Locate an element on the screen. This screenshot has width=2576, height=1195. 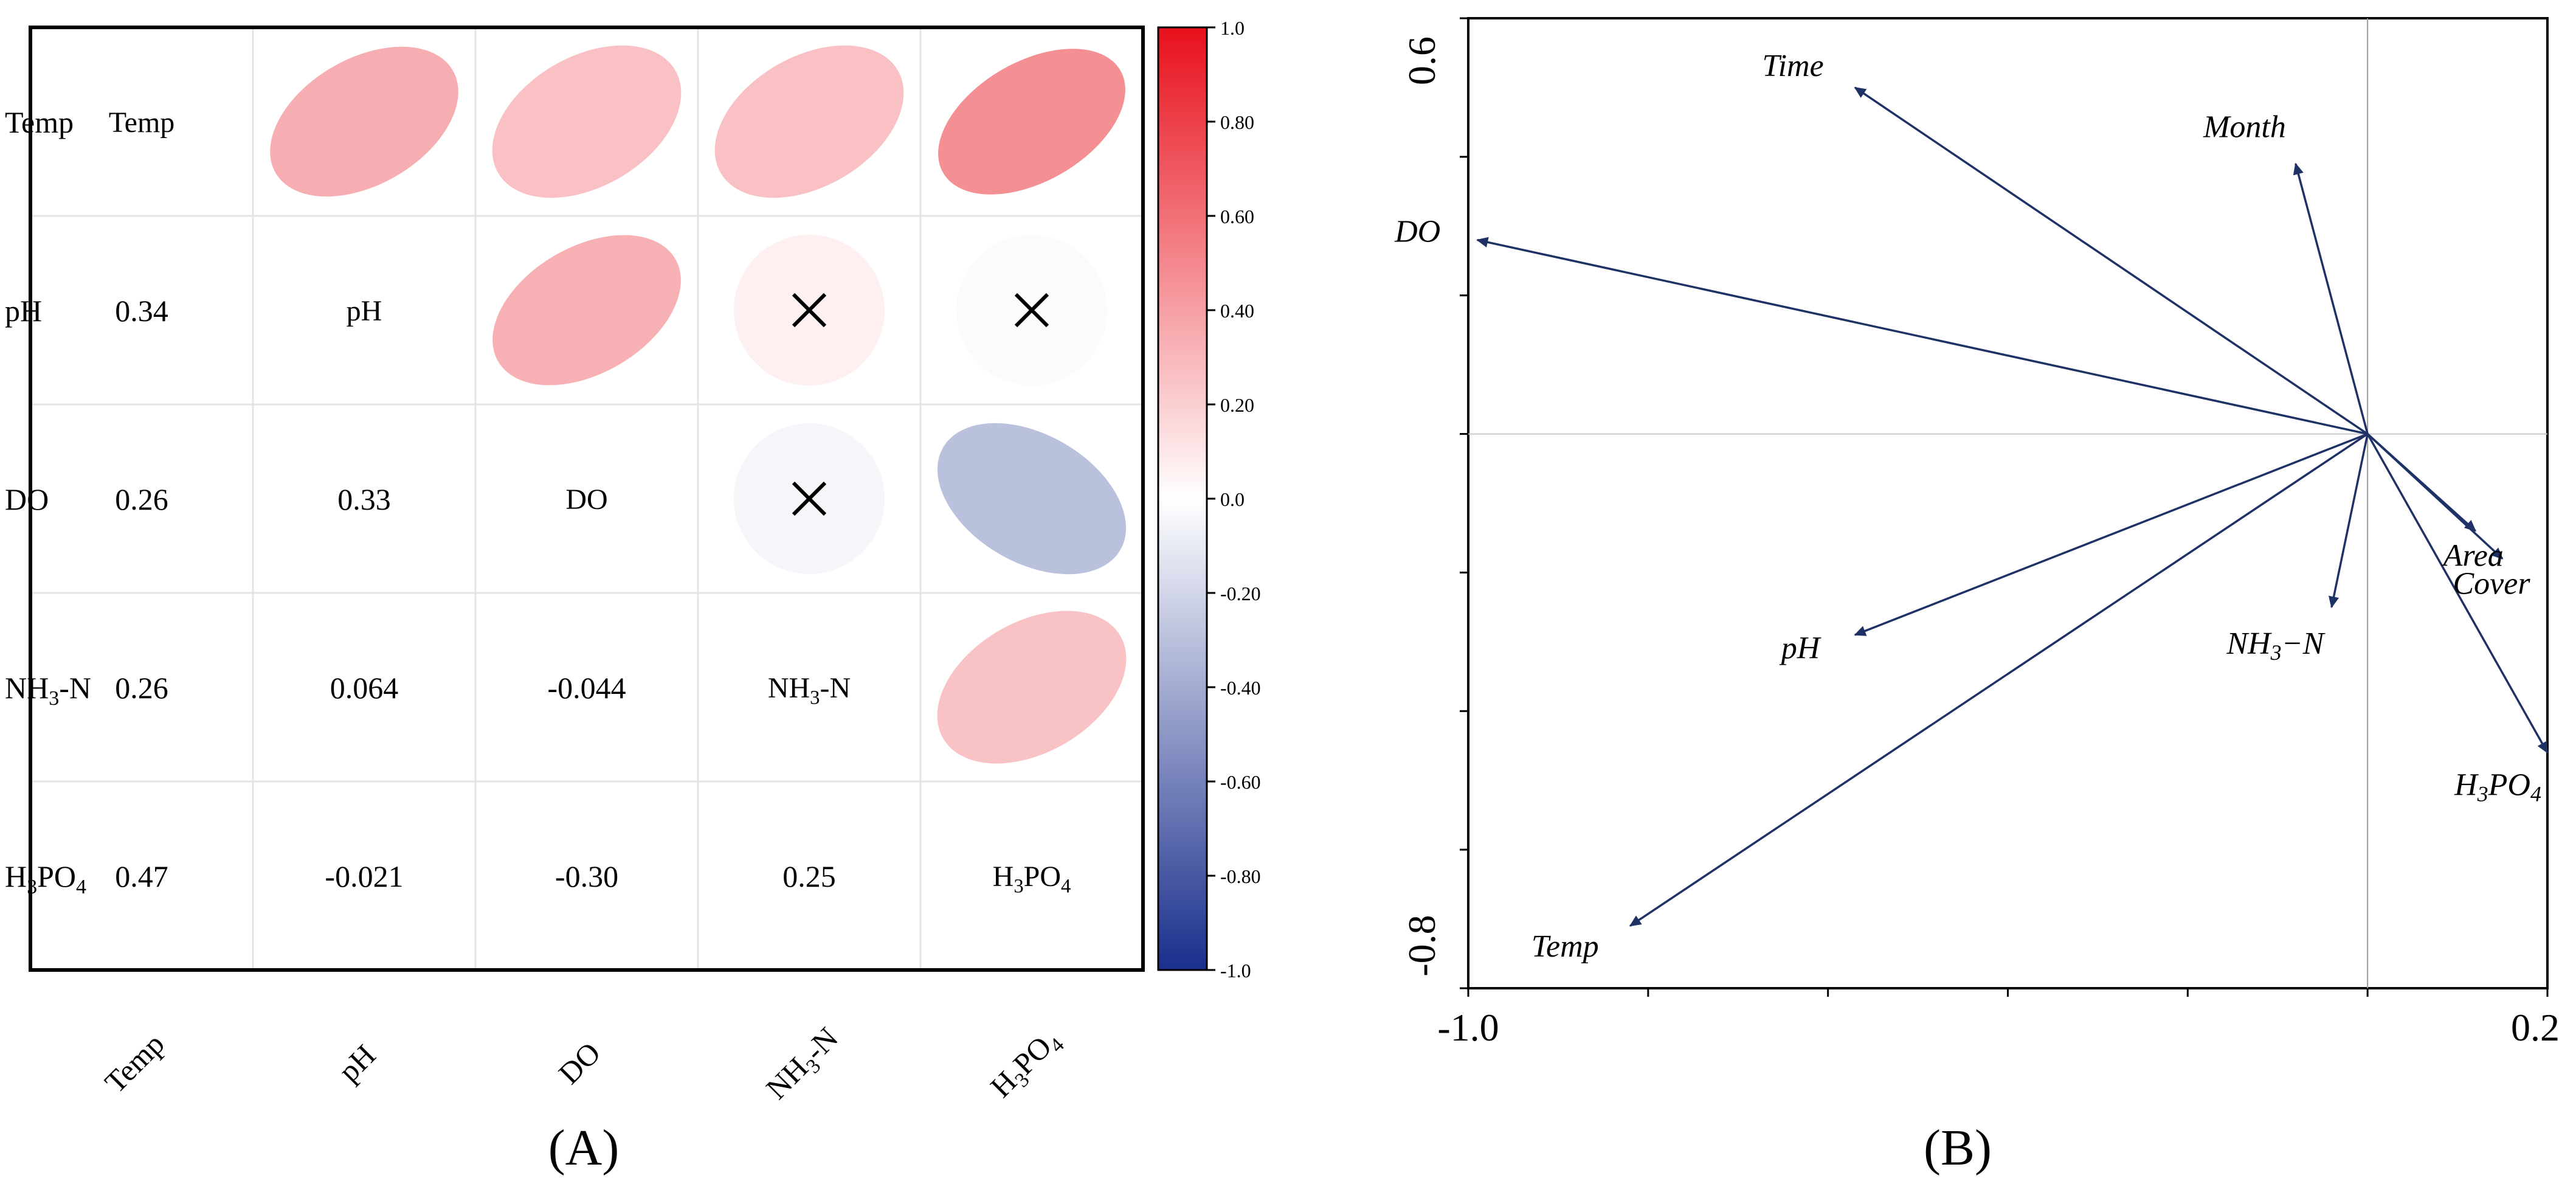
arrow-label: H3PO4 is located at coordinates (2497, 787).